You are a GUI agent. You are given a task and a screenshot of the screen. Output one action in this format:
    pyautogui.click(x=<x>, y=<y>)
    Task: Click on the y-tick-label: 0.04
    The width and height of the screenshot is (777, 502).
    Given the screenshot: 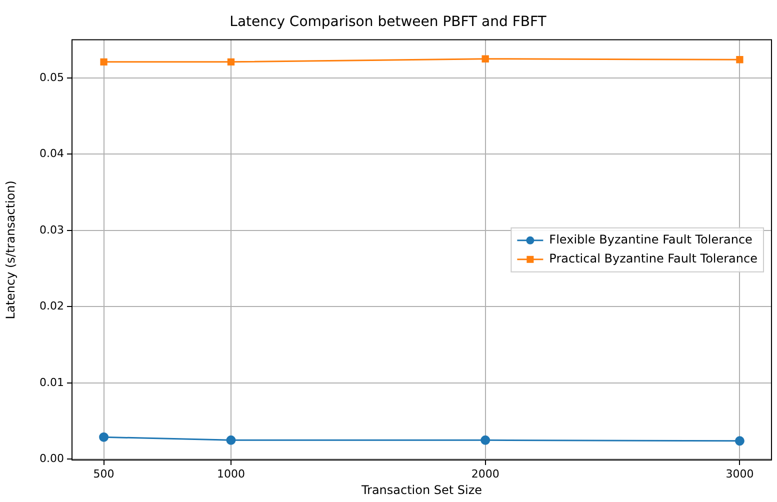 What is the action you would take?
    pyautogui.click(x=52, y=153)
    